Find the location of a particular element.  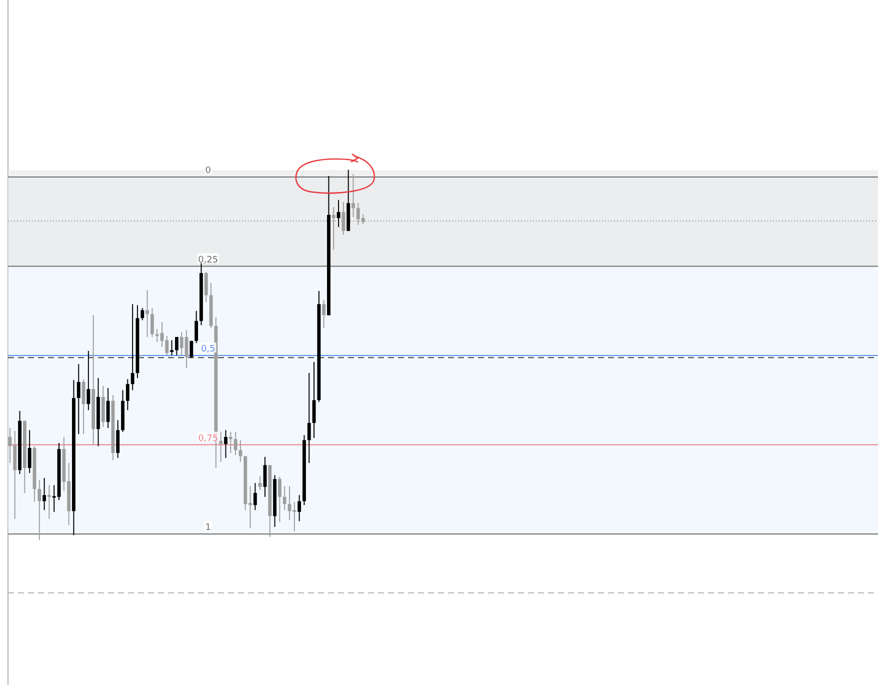

ref-line-label: 0 is located at coordinates (208, 171).